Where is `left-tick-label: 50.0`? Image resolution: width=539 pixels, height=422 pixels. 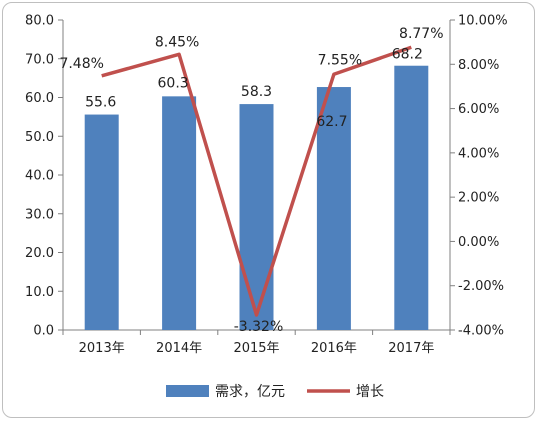 left-tick-label: 50.0 is located at coordinates (39, 137).